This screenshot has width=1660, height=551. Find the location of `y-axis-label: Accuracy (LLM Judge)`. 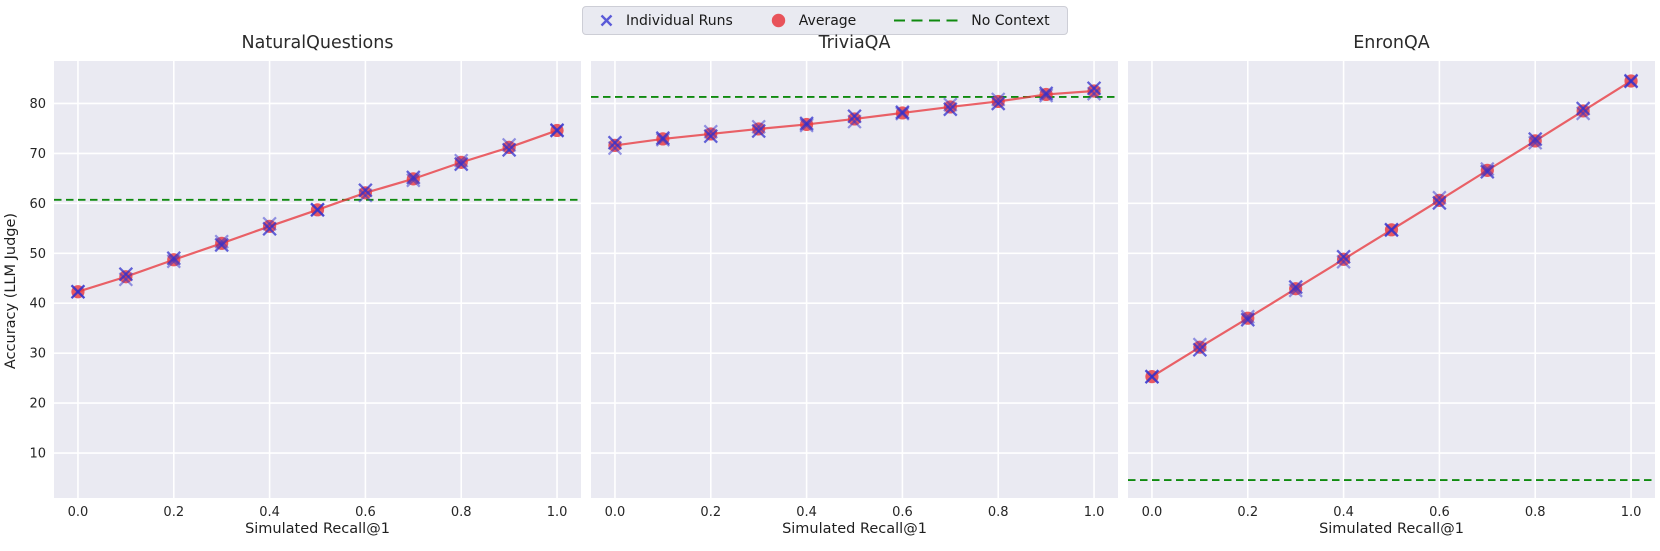

y-axis-label: Accuracy (LLM Judge) is located at coordinates (11, 291).